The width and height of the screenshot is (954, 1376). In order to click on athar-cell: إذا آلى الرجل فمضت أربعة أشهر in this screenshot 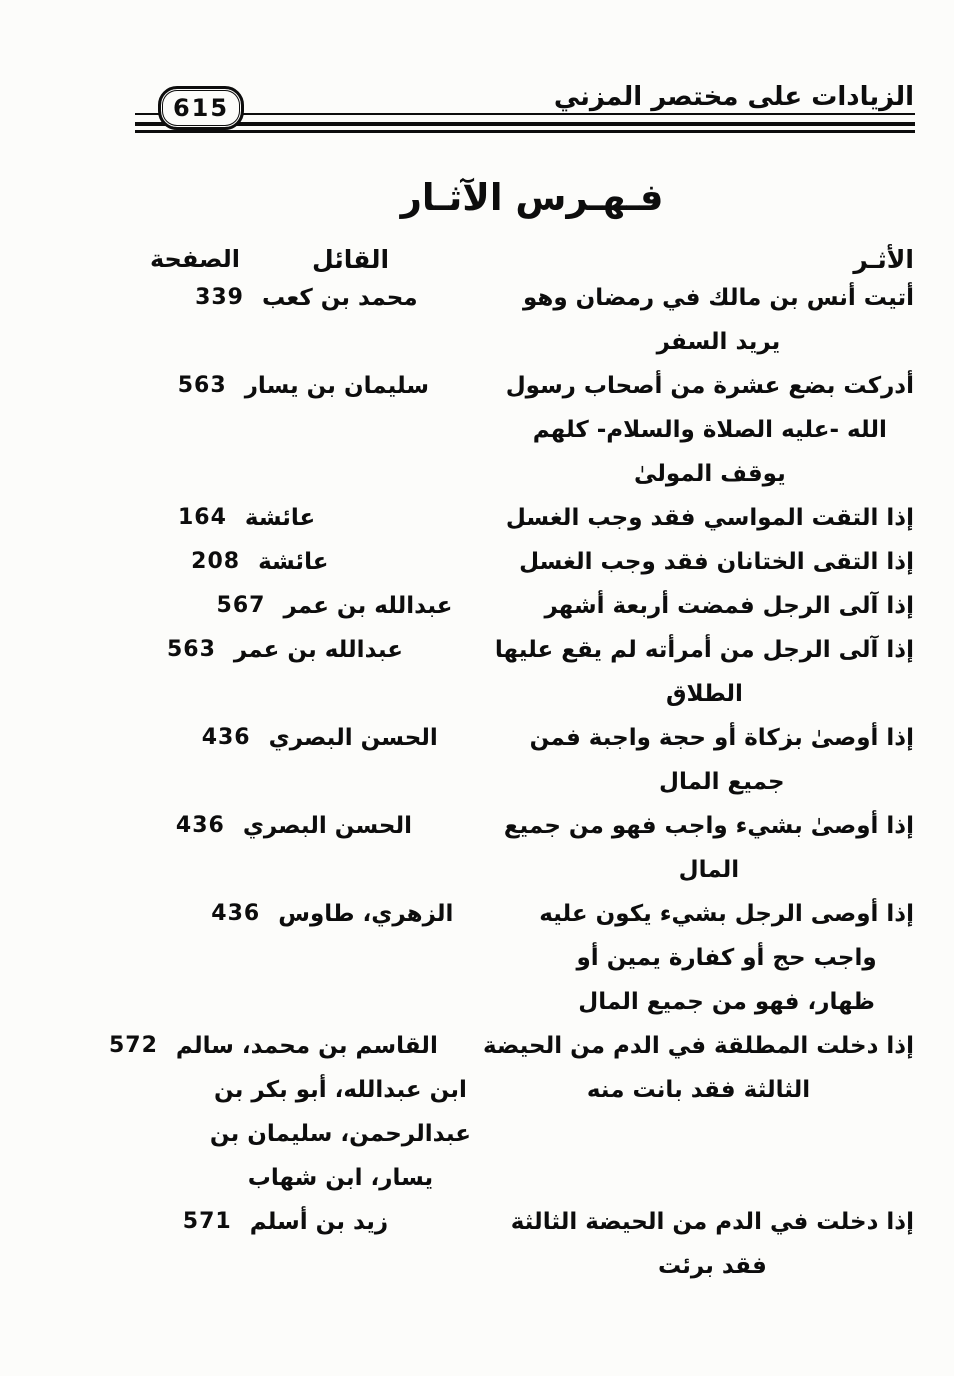, I will do `click(729, 606)`.